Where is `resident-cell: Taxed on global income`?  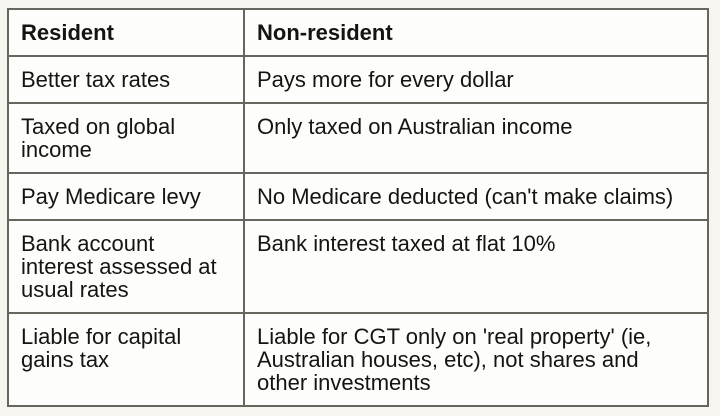 resident-cell: Taxed on global income is located at coordinates (126, 138).